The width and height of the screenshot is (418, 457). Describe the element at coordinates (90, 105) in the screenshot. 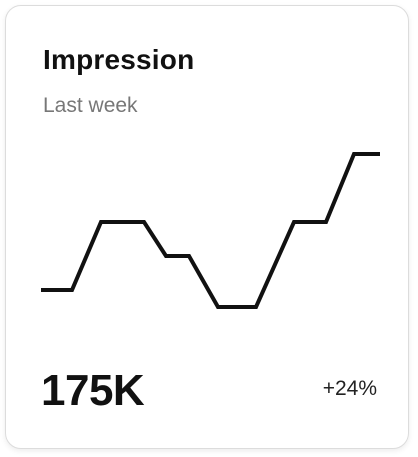

I see `card-subtitle: Last week` at that location.